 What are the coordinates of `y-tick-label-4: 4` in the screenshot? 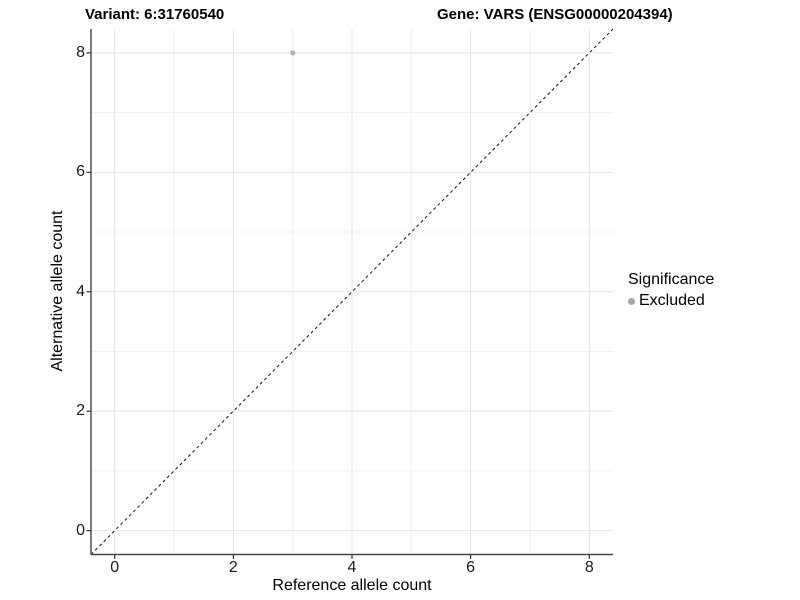 It's located at (80, 291).